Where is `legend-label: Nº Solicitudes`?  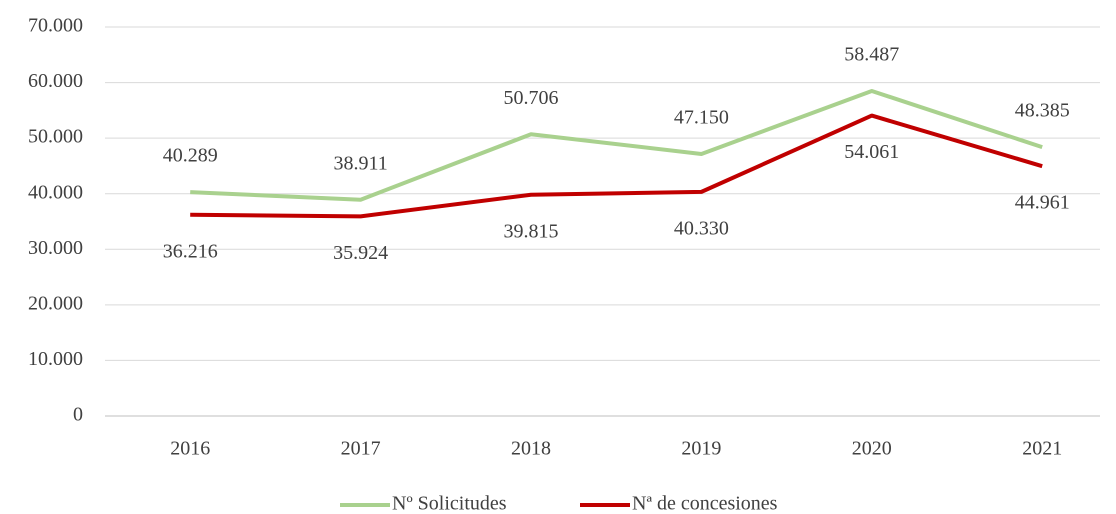
legend-label: Nº Solicitudes is located at coordinates (449, 503).